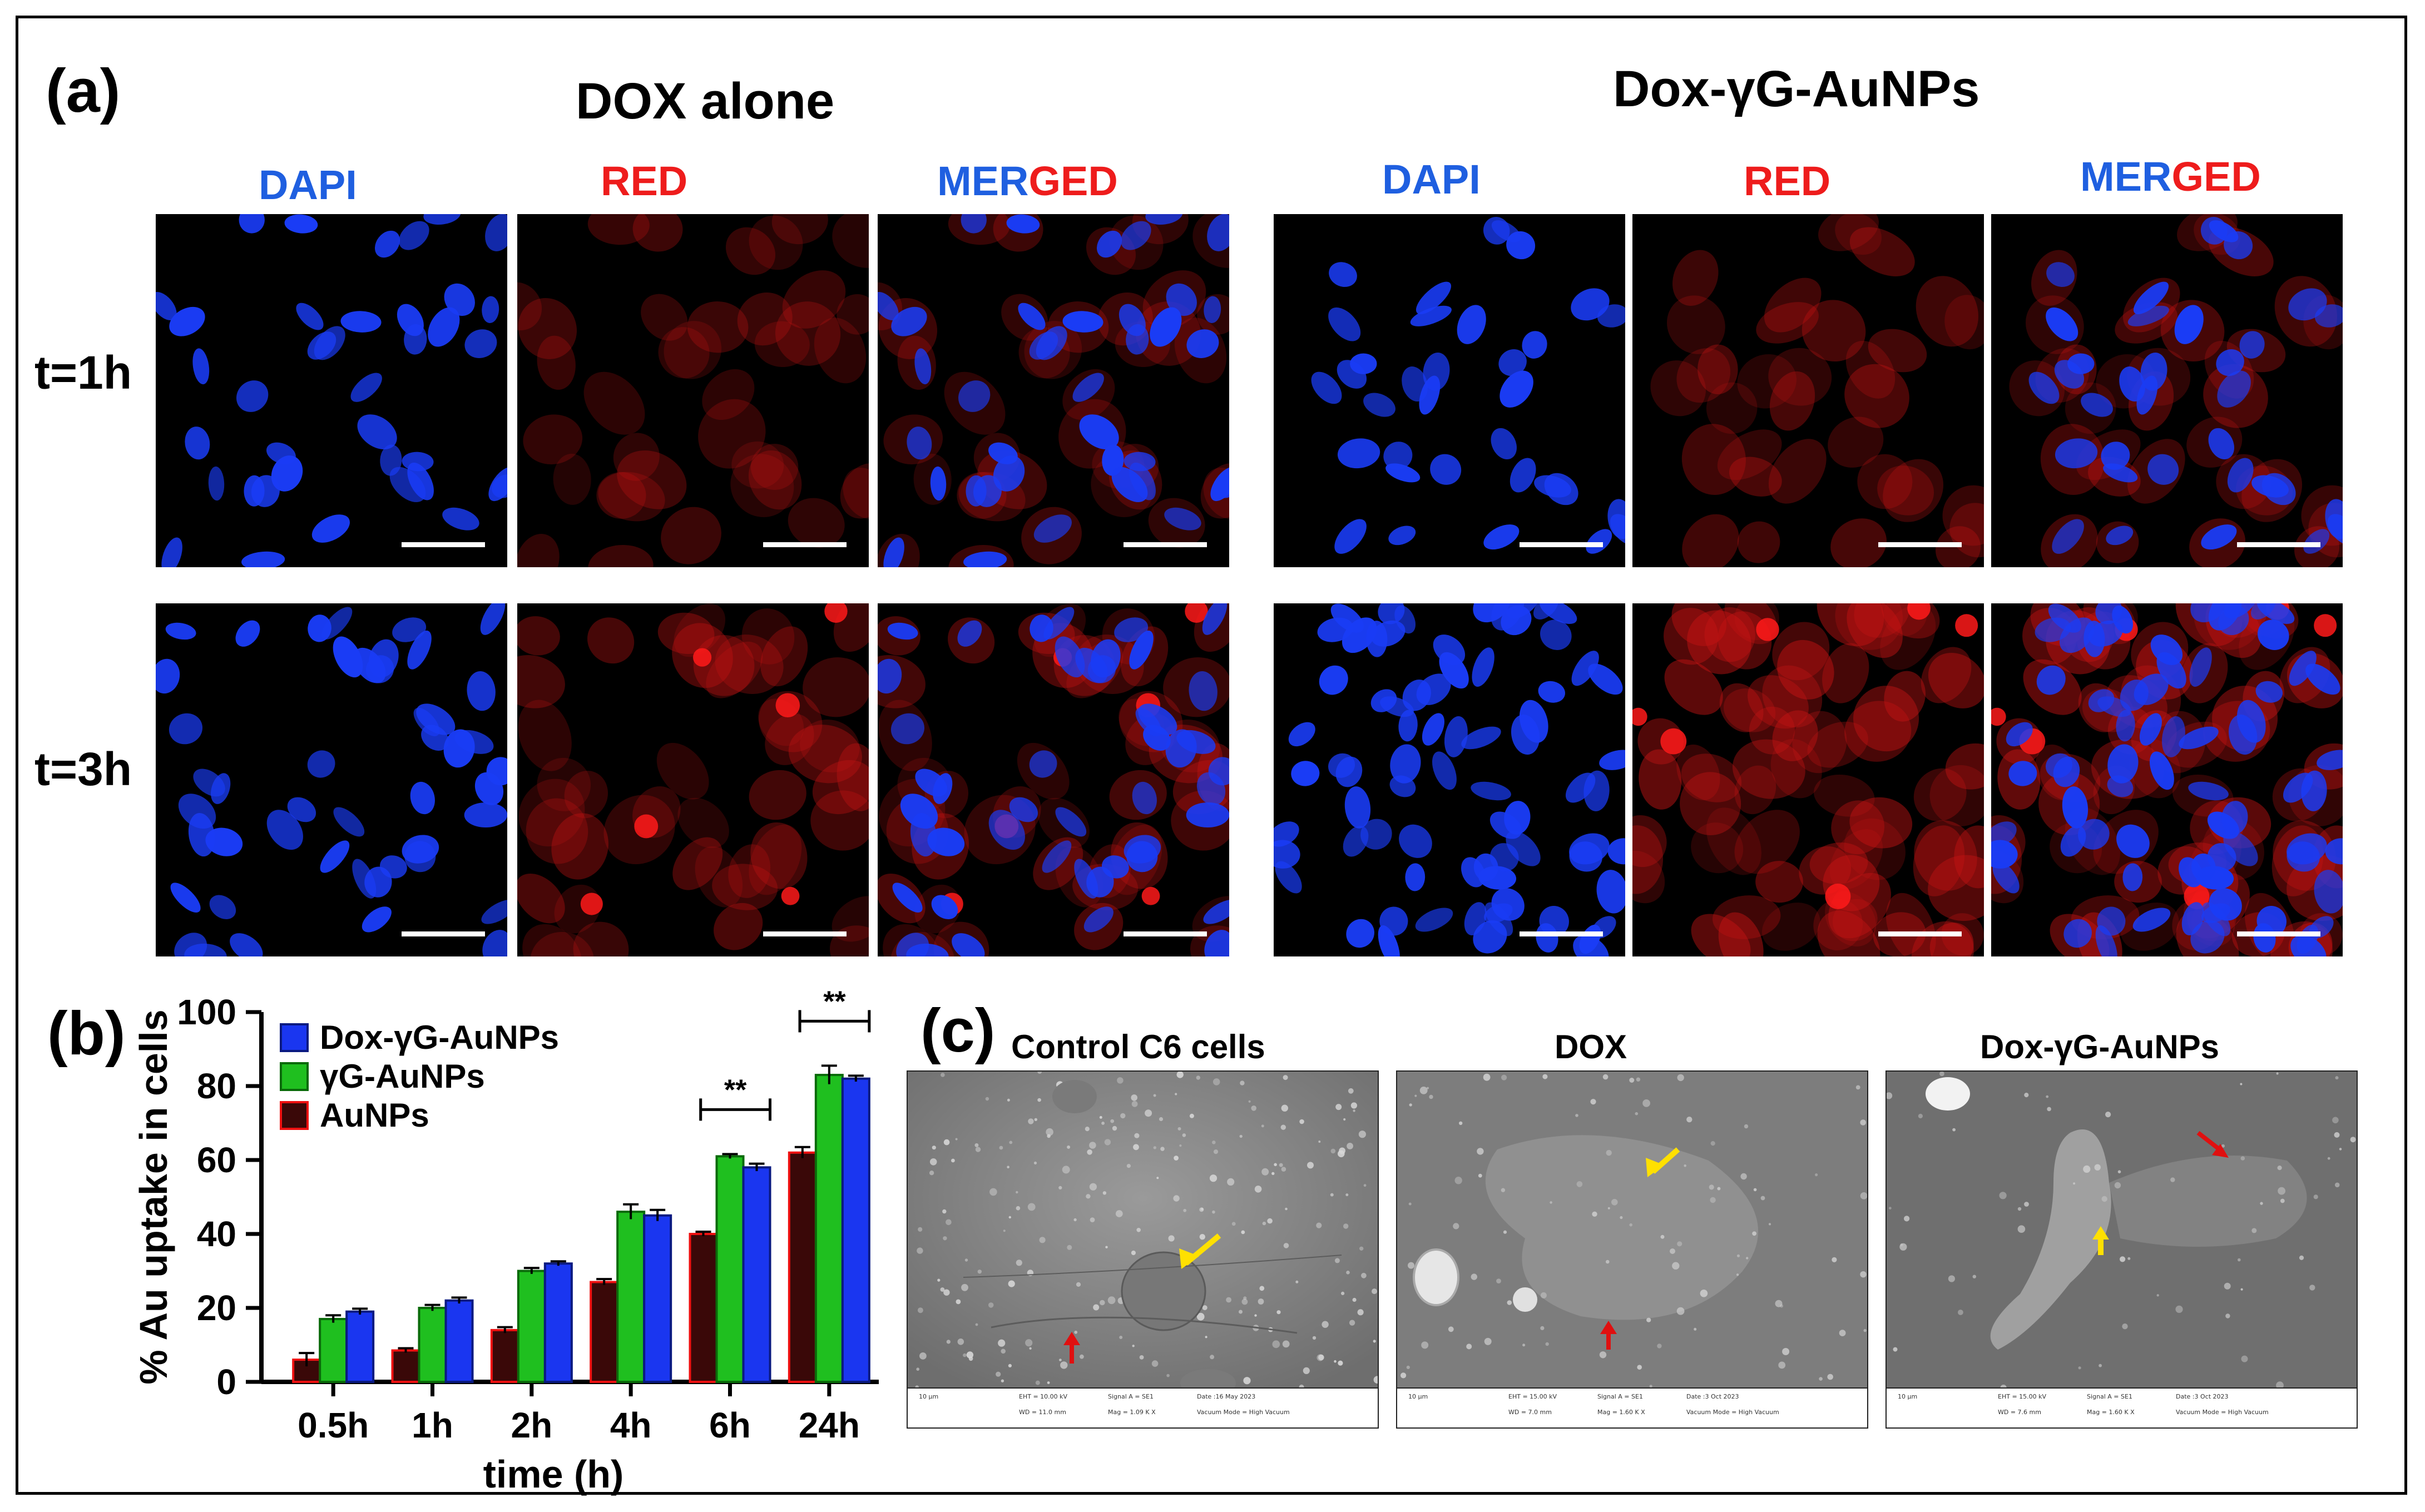 The width and height of the screenshot is (2425, 1512). Describe the element at coordinates (308, 185) in the screenshot. I see `col-label-dapi-left: DAPI` at that location.